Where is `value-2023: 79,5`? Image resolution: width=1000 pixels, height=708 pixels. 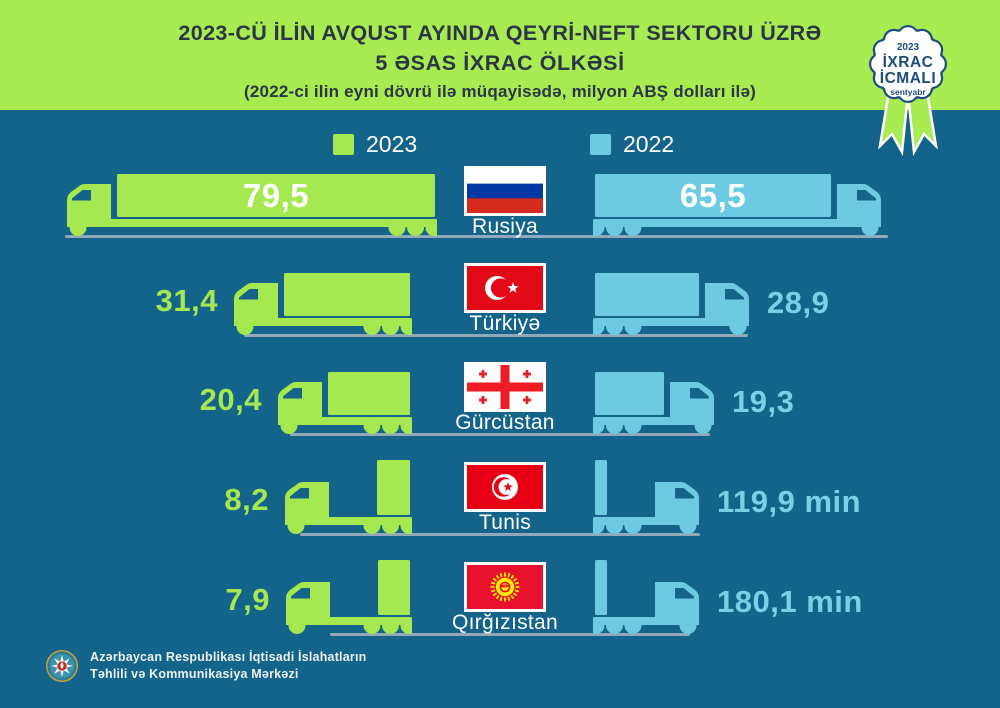 value-2023: 79,5 is located at coordinates (276, 195).